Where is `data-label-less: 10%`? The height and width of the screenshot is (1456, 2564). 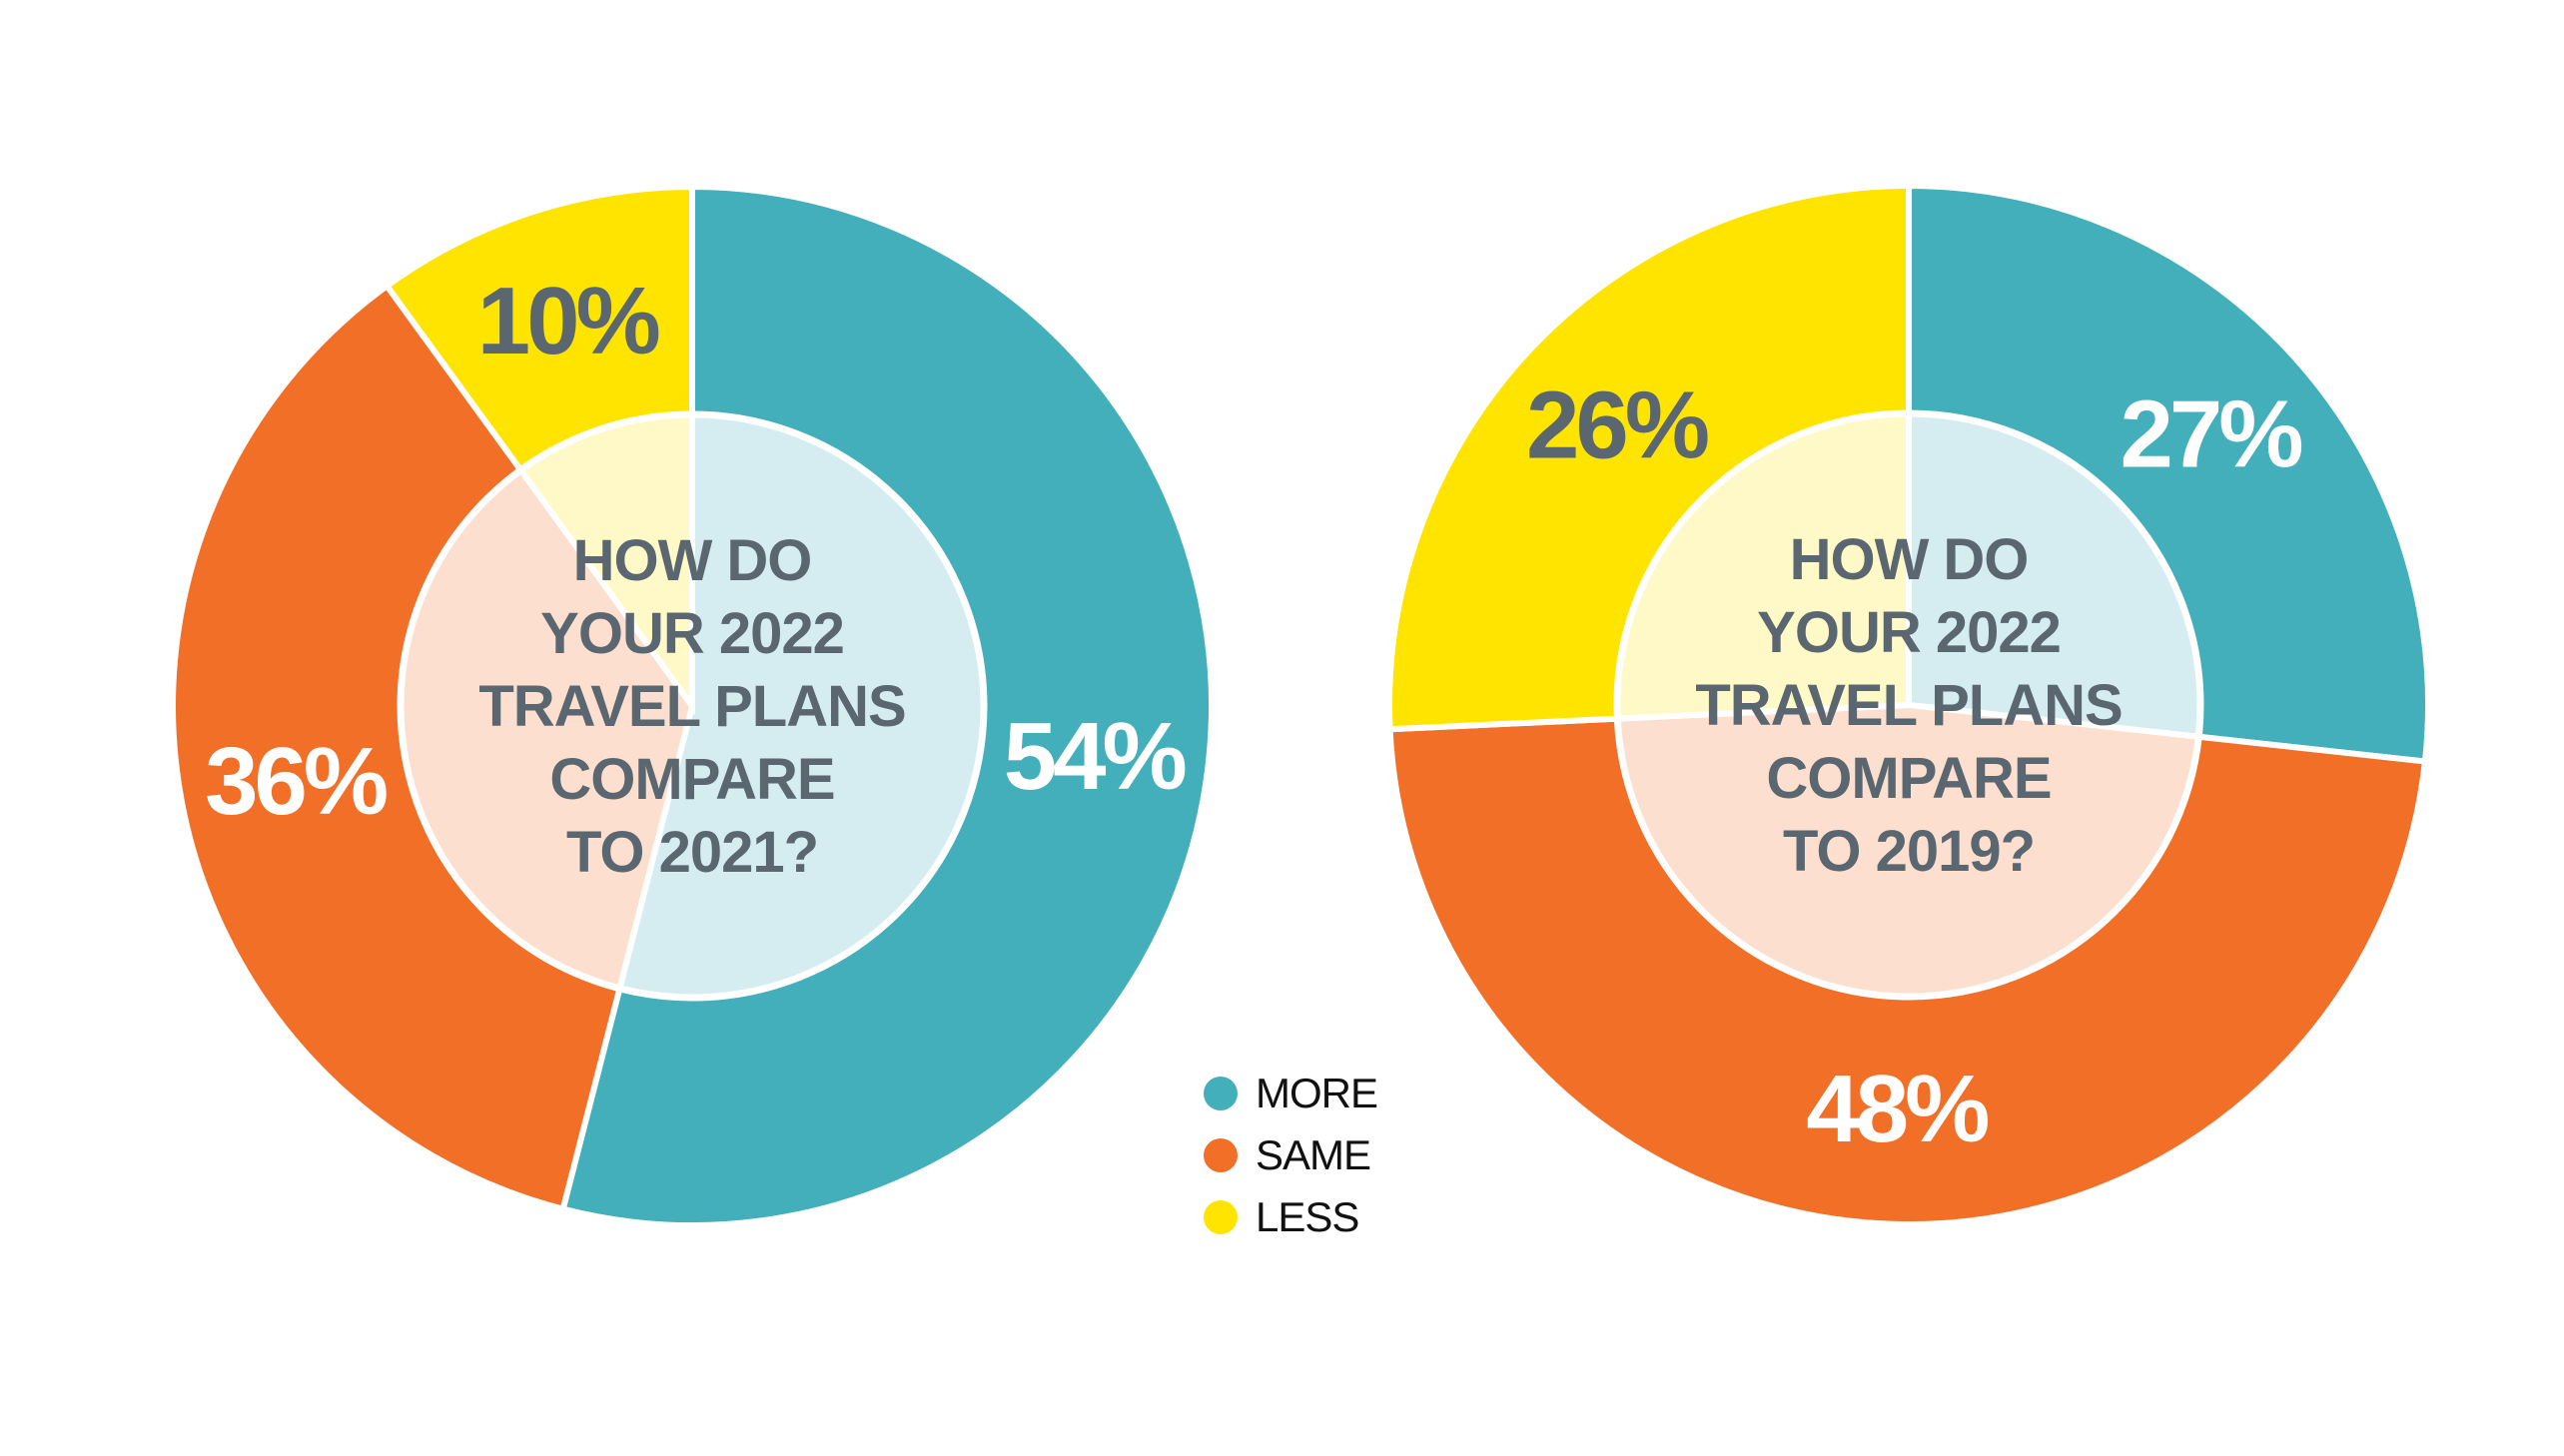 data-label-less: 10% is located at coordinates (568, 321).